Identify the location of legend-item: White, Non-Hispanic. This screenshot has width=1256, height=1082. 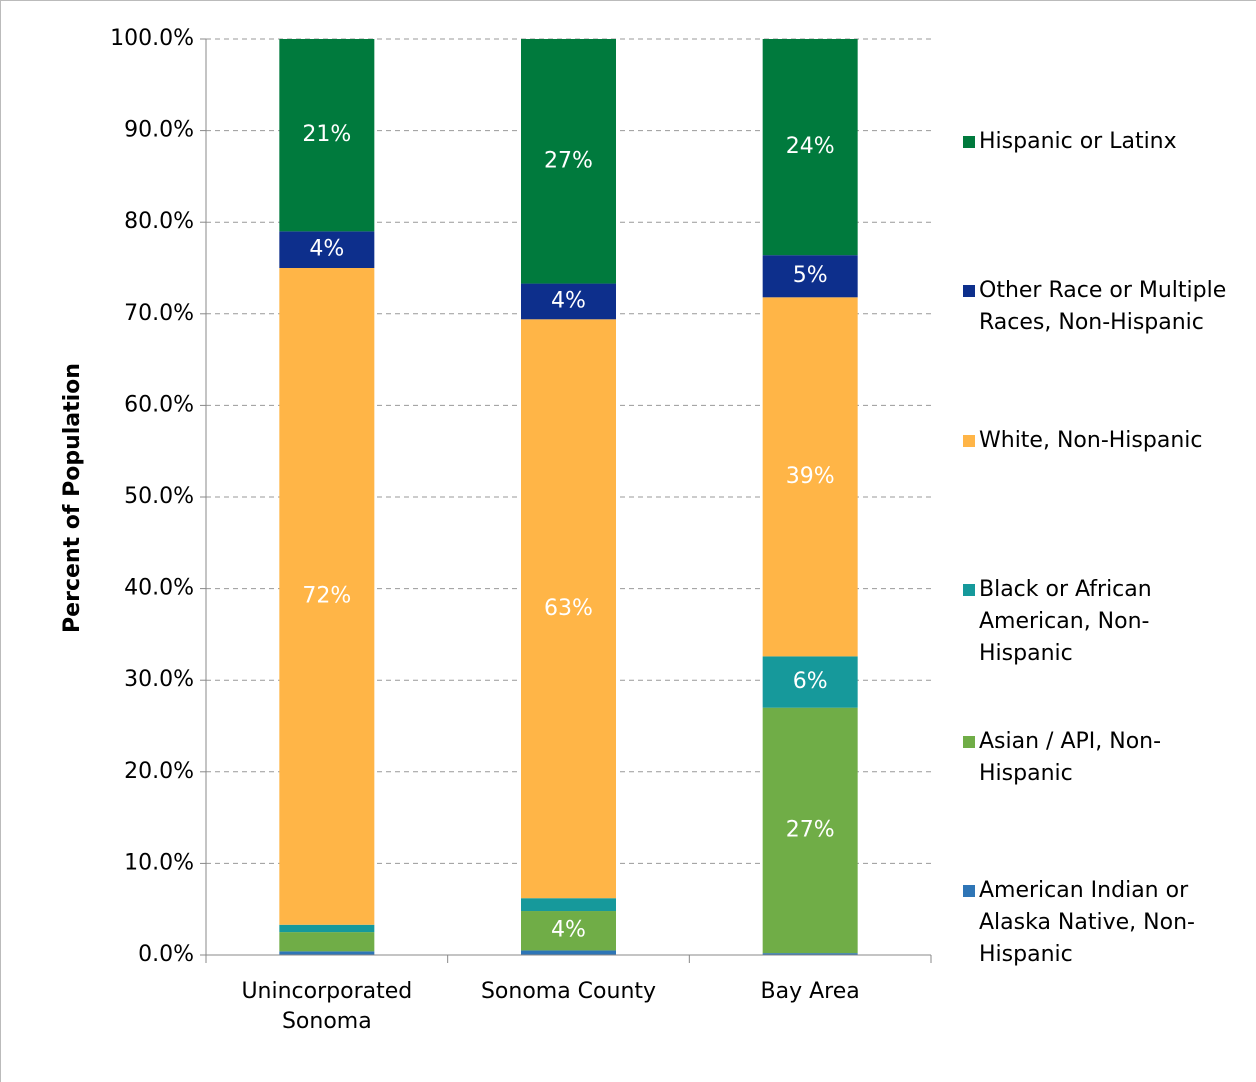
(1103, 441).